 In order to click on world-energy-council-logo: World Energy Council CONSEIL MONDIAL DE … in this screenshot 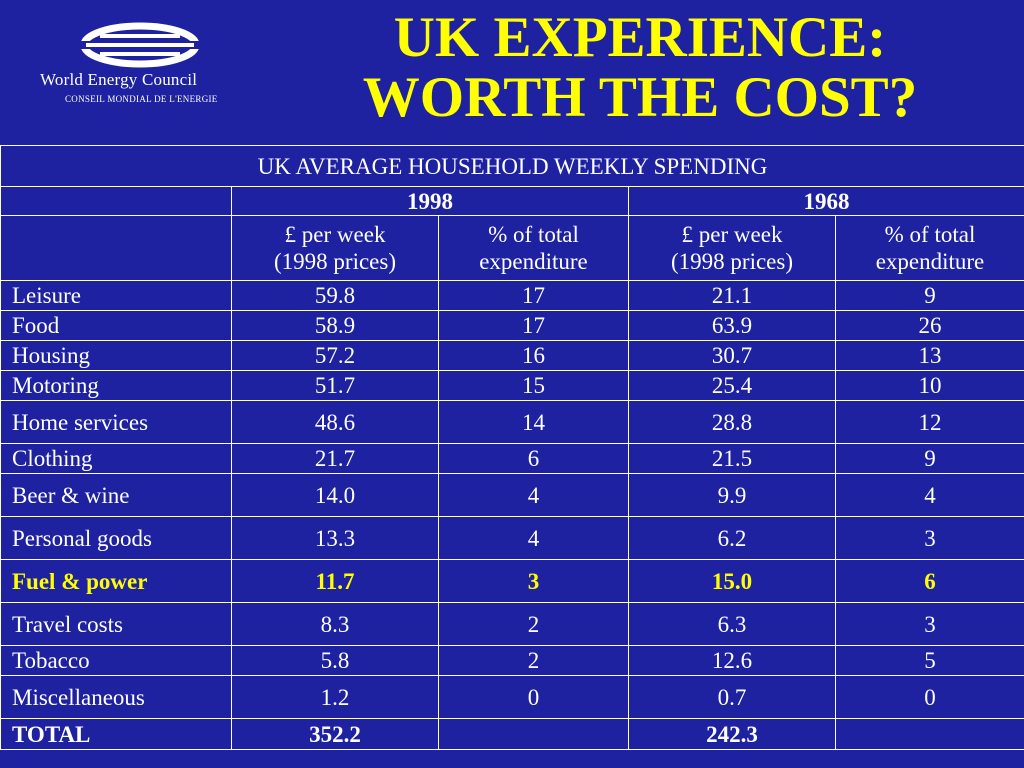, I will do `click(140, 67)`.